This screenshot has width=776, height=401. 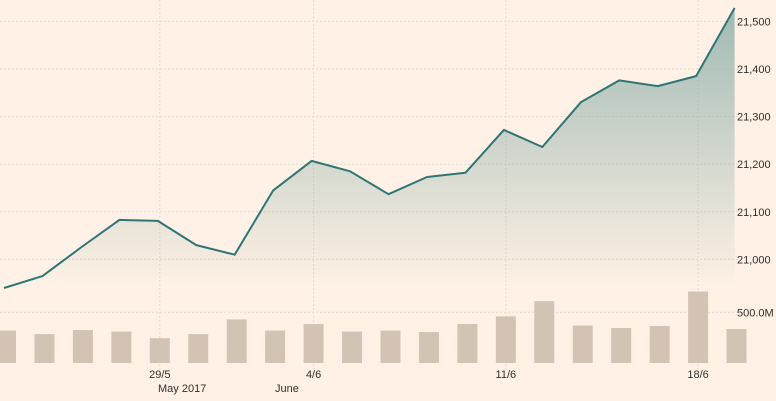 I want to click on y-tick-label: 21,300, so click(x=754, y=118).